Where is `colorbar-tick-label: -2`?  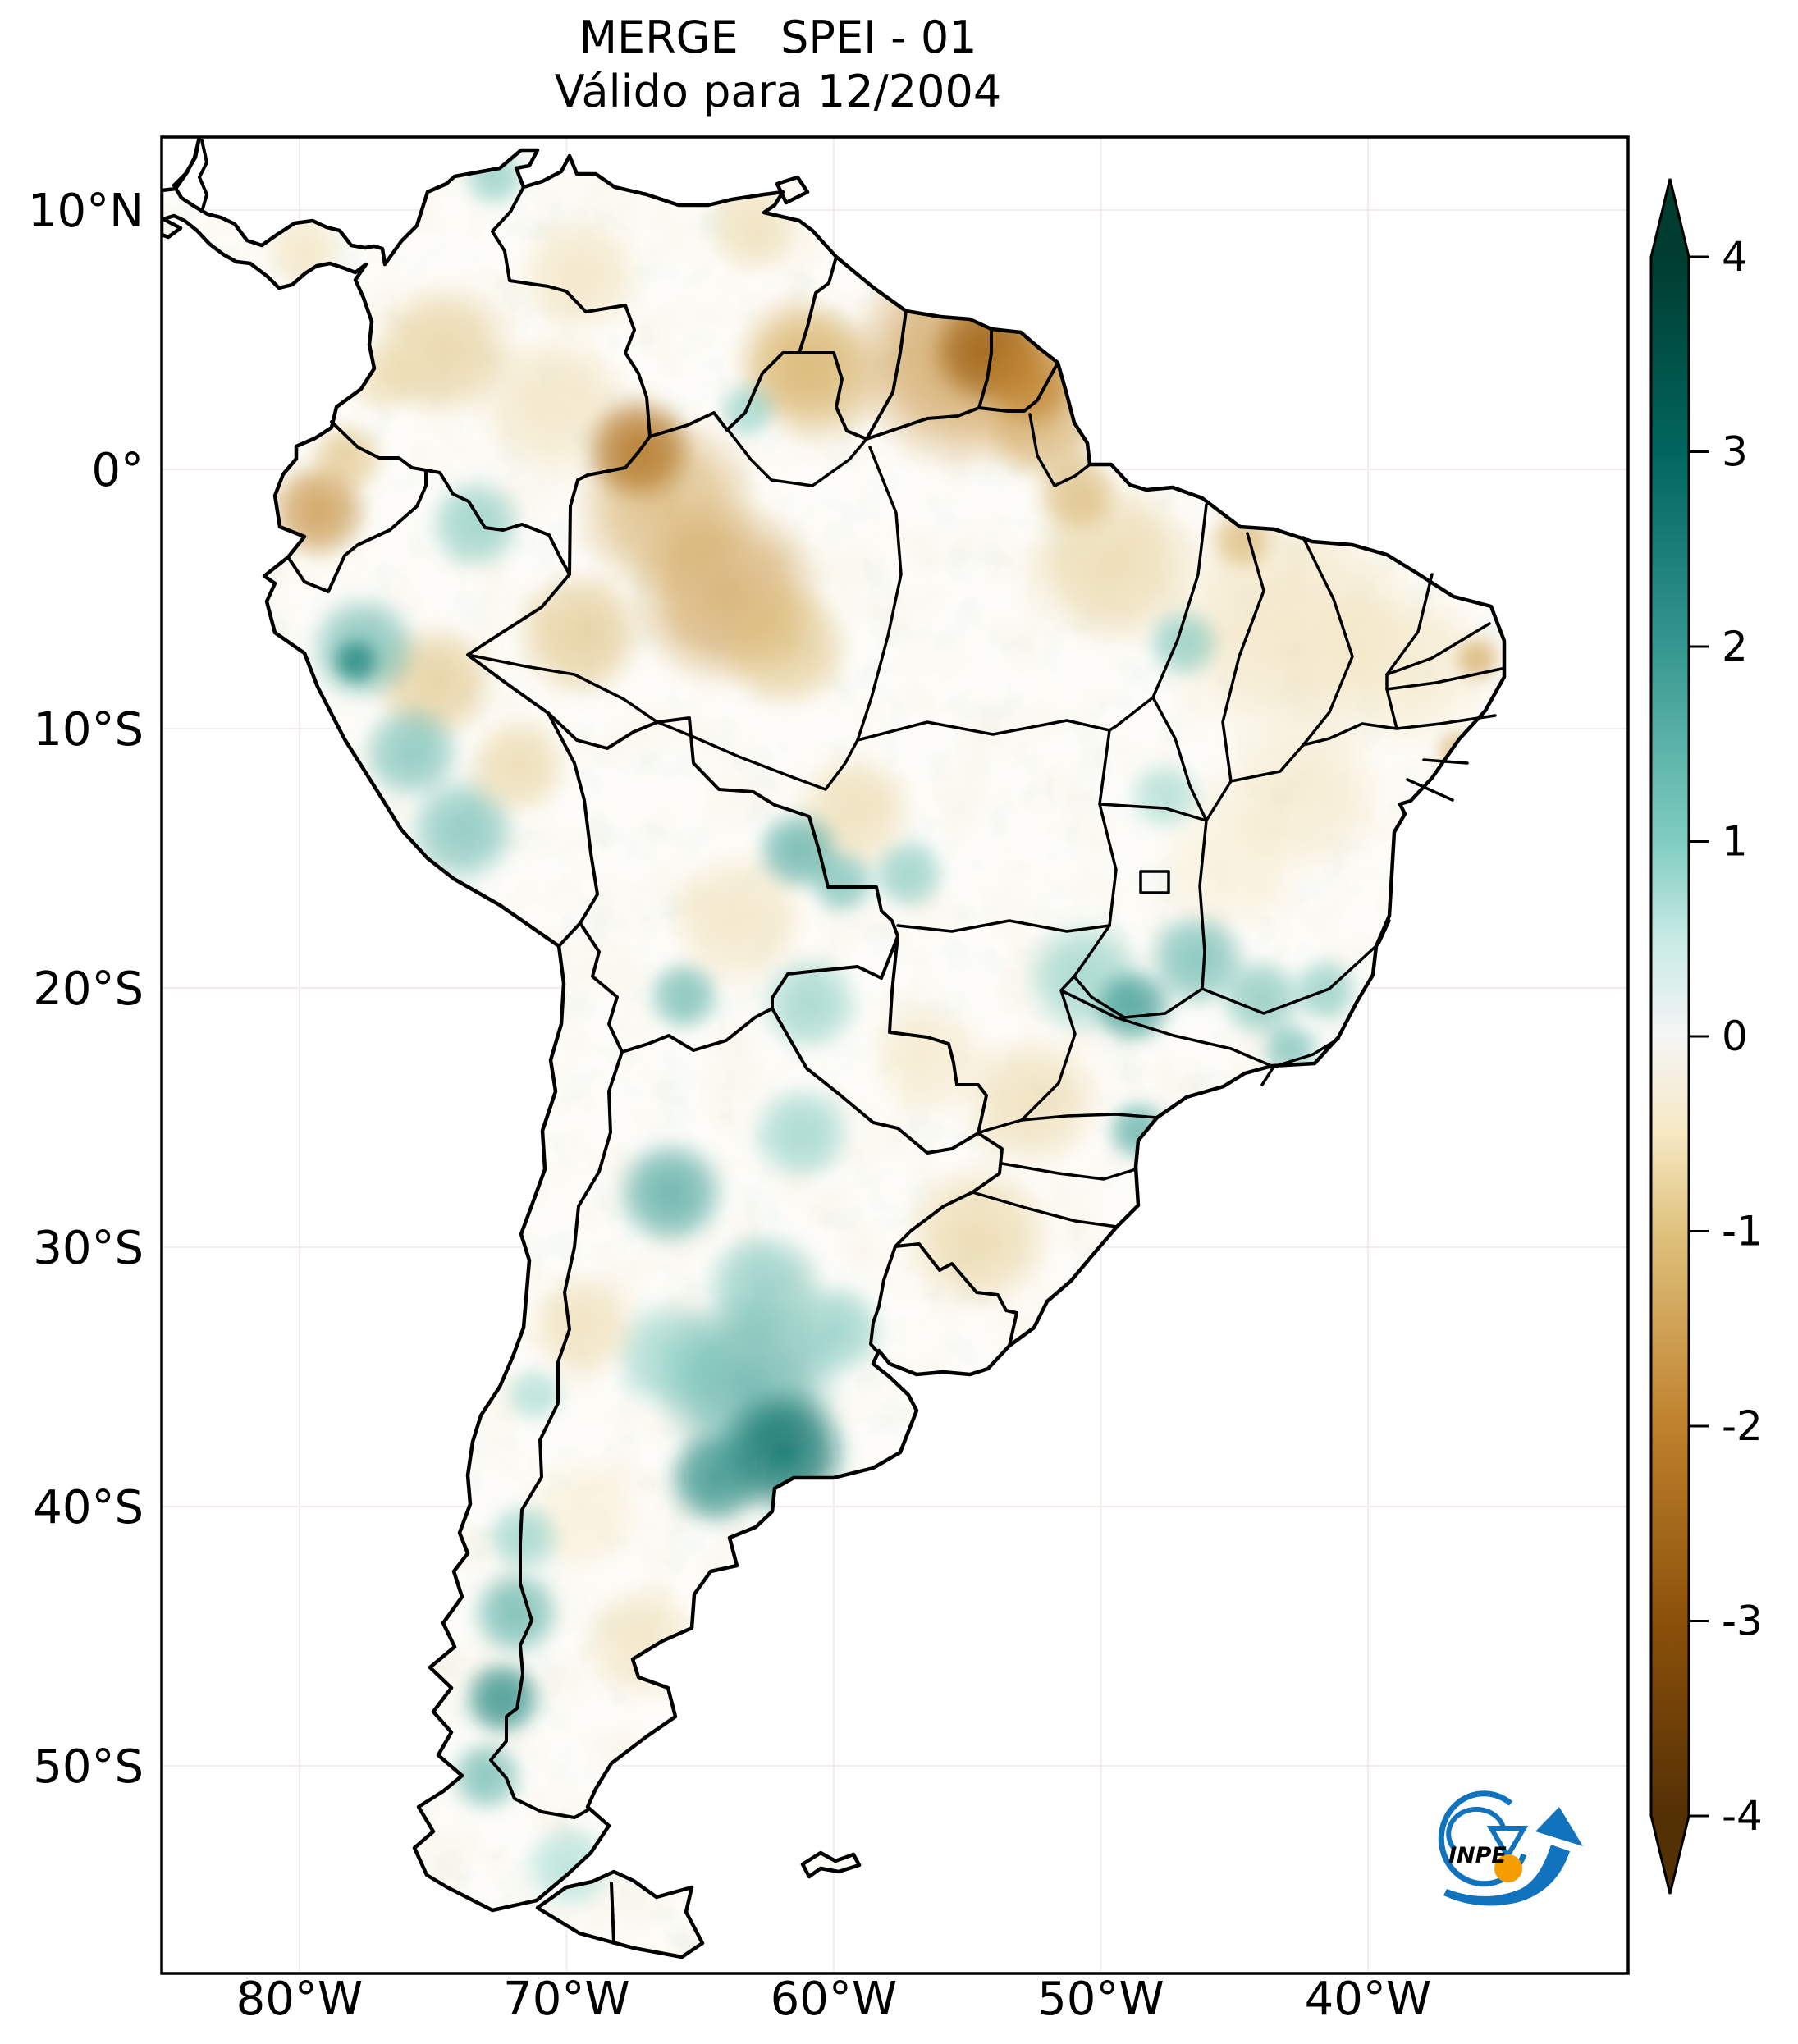
colorbar-tick-label: -2 is located at coordinates (1742, 1426).